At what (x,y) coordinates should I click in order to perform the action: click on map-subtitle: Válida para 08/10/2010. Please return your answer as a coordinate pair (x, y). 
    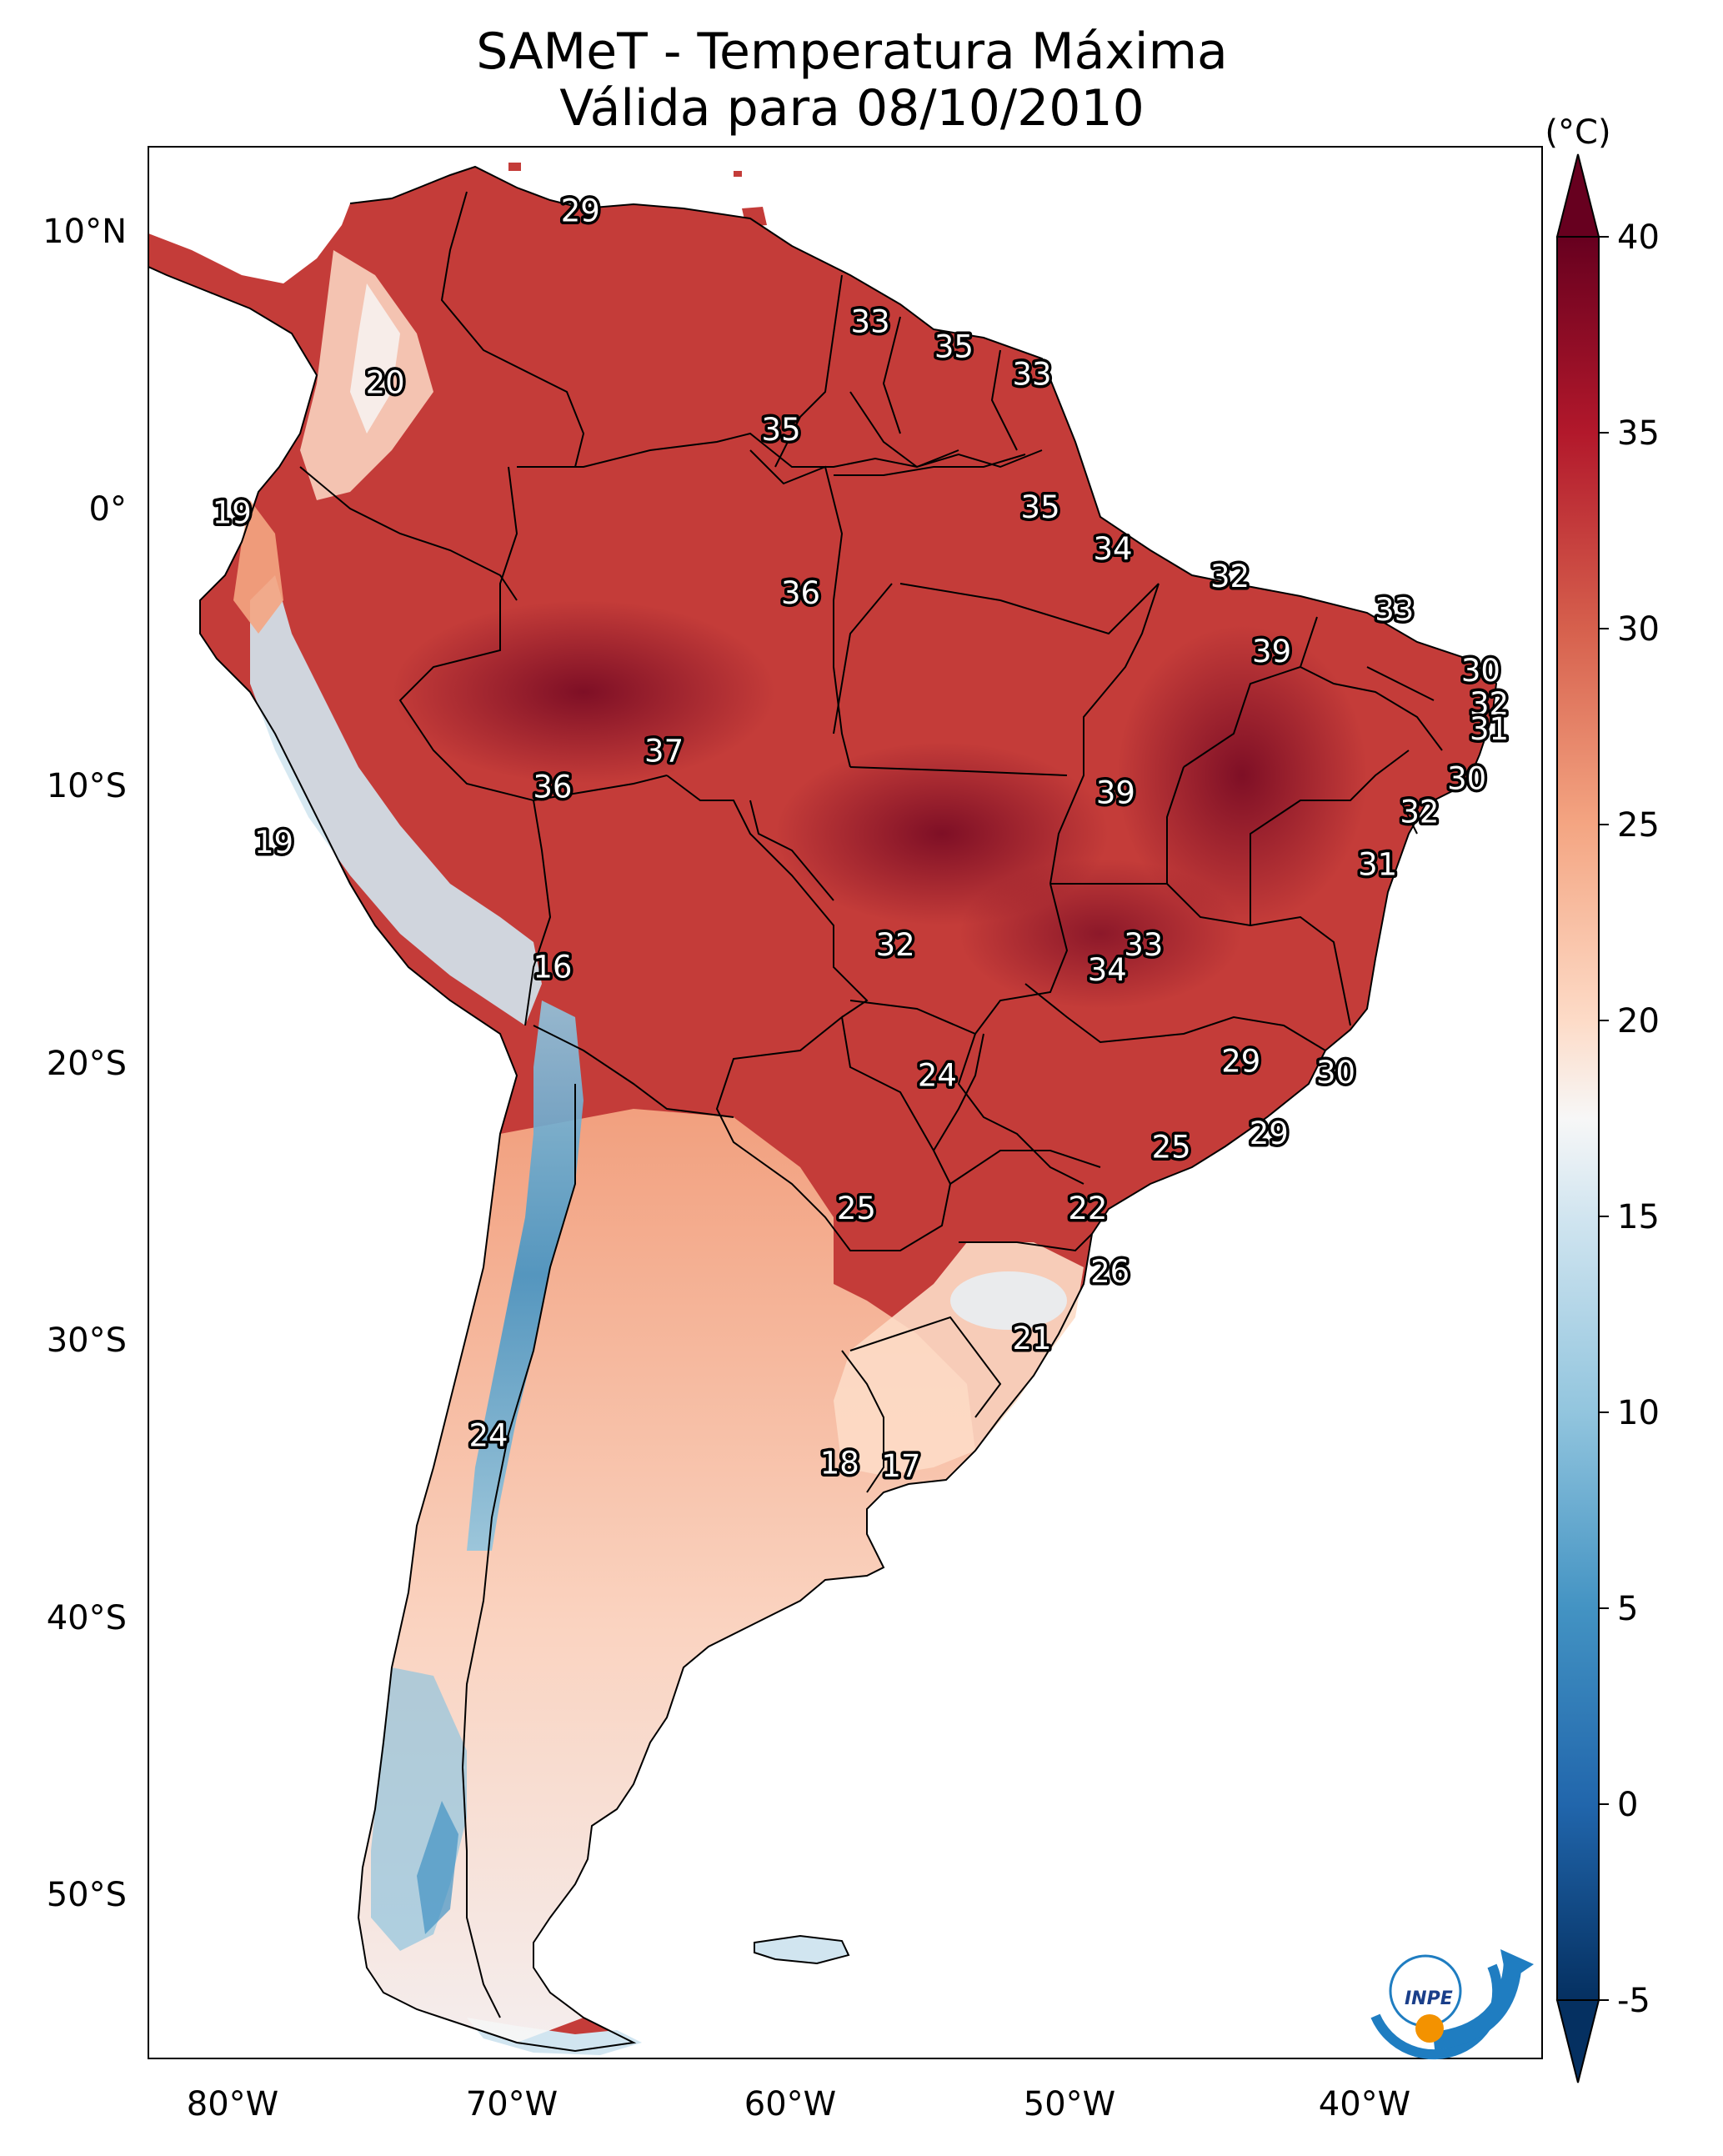
    Looking at the image, I should click on (851, 108).